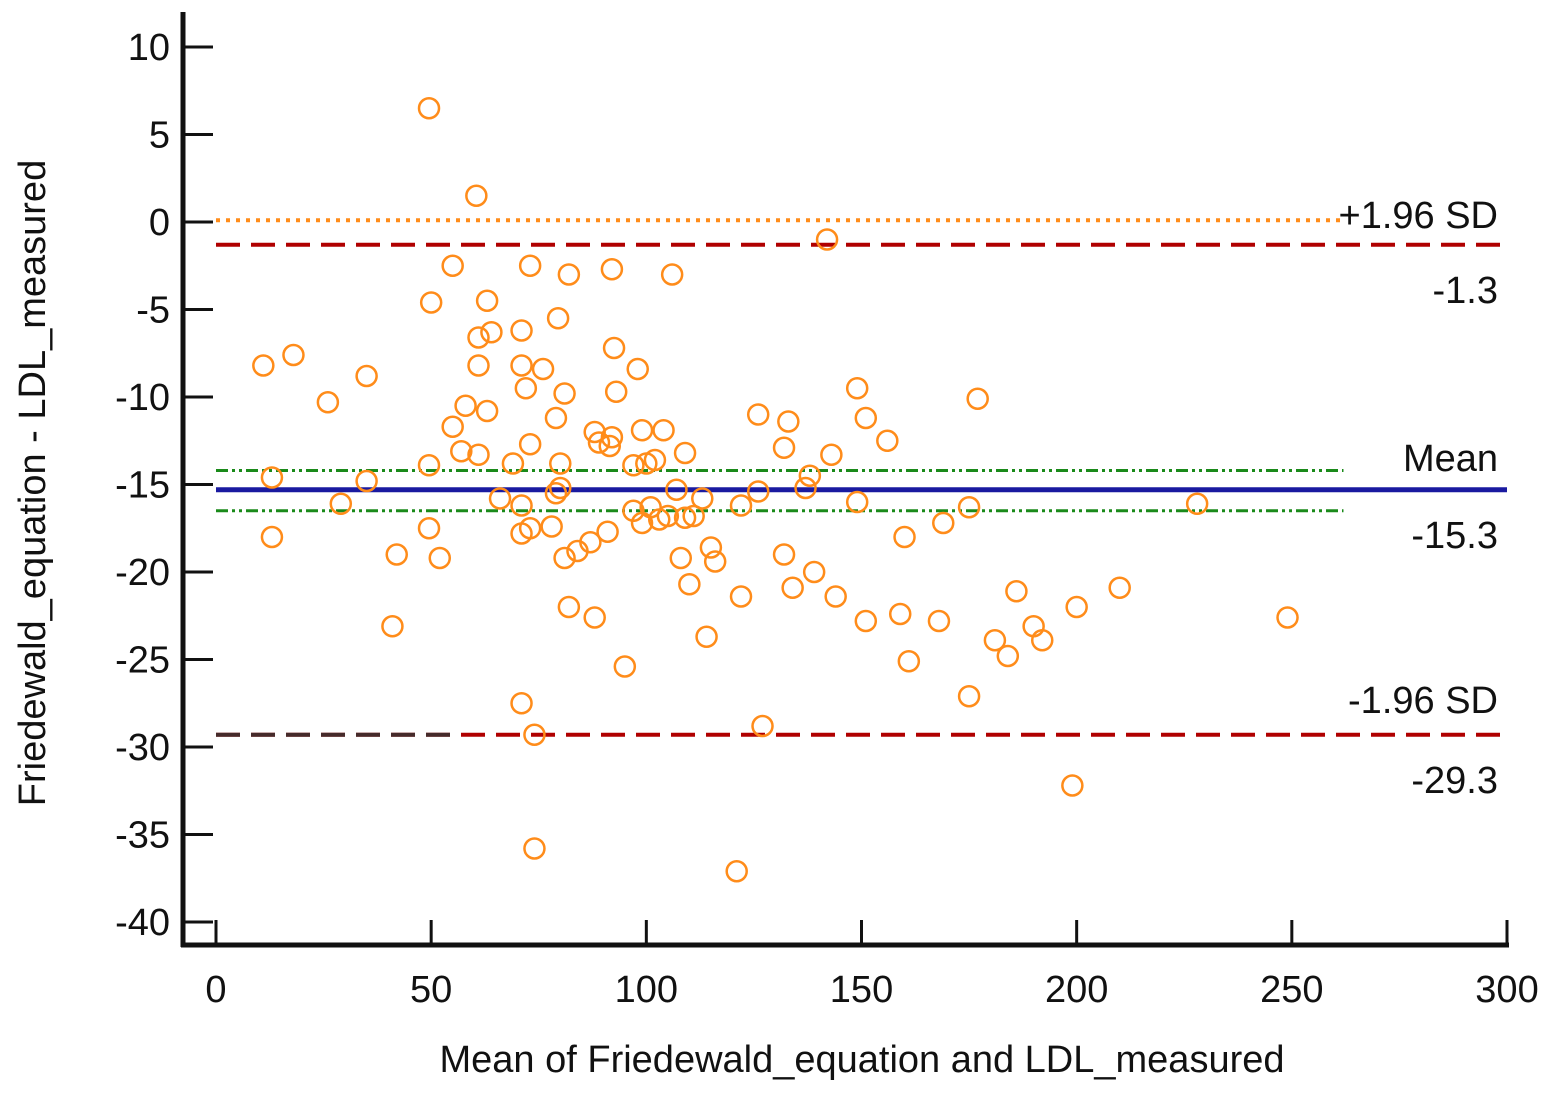  What do you see at coordinates (1419, 216) in the screenshot?
I see `upper-loa-label: +1.96 SD` at bounding box center [1419, 216].